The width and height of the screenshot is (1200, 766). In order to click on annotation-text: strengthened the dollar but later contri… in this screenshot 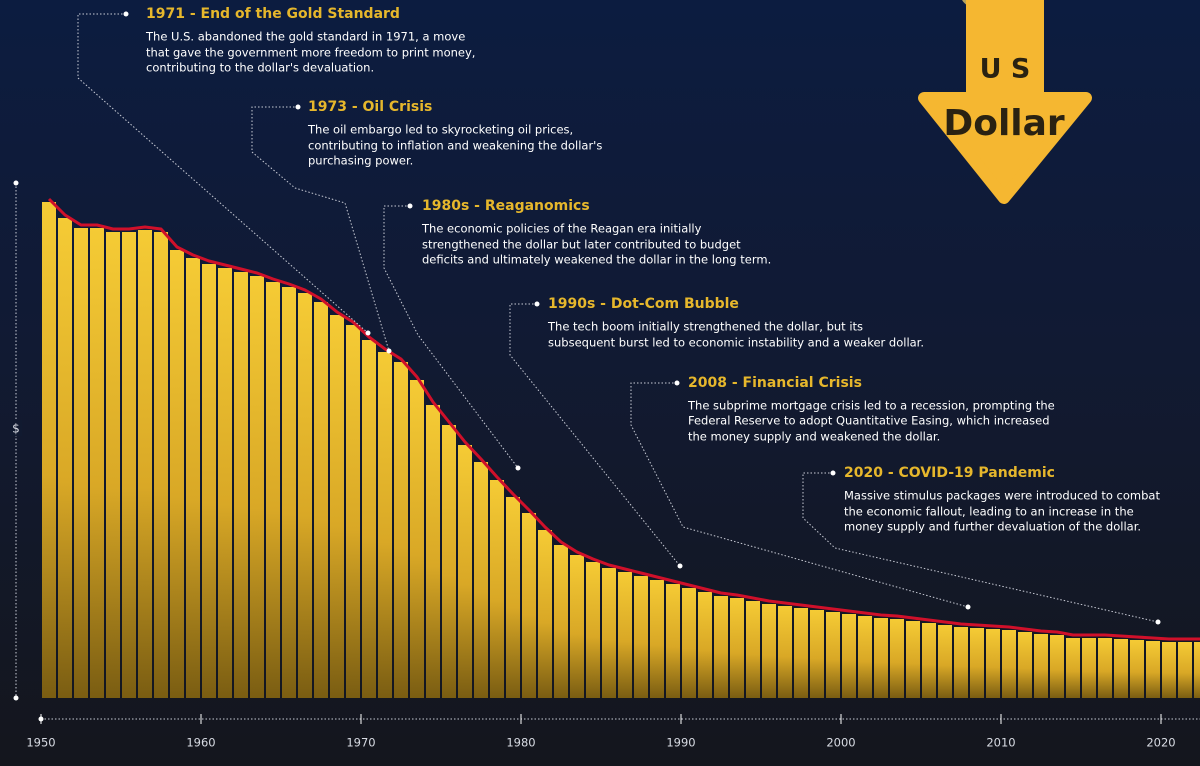, I will do `click(581, 245)`.